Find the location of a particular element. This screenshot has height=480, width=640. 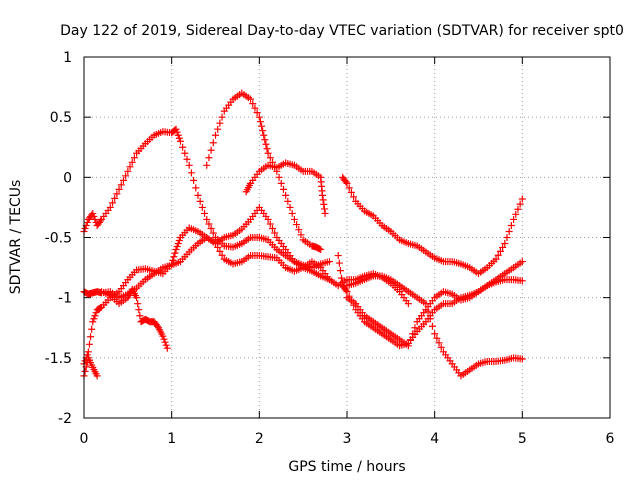

y-tick-label: 1 is located at coordinates (67, 58).